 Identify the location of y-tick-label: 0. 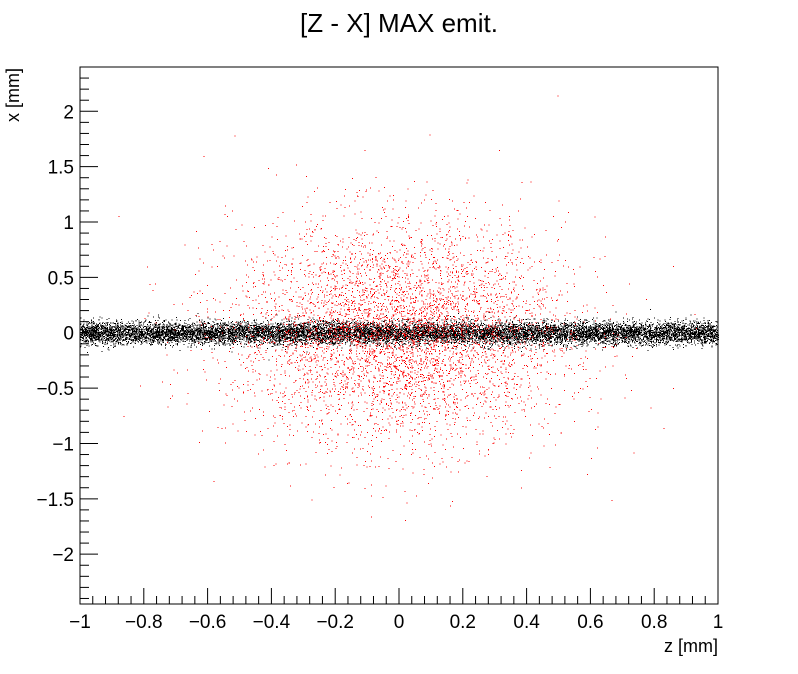
(68, 334).